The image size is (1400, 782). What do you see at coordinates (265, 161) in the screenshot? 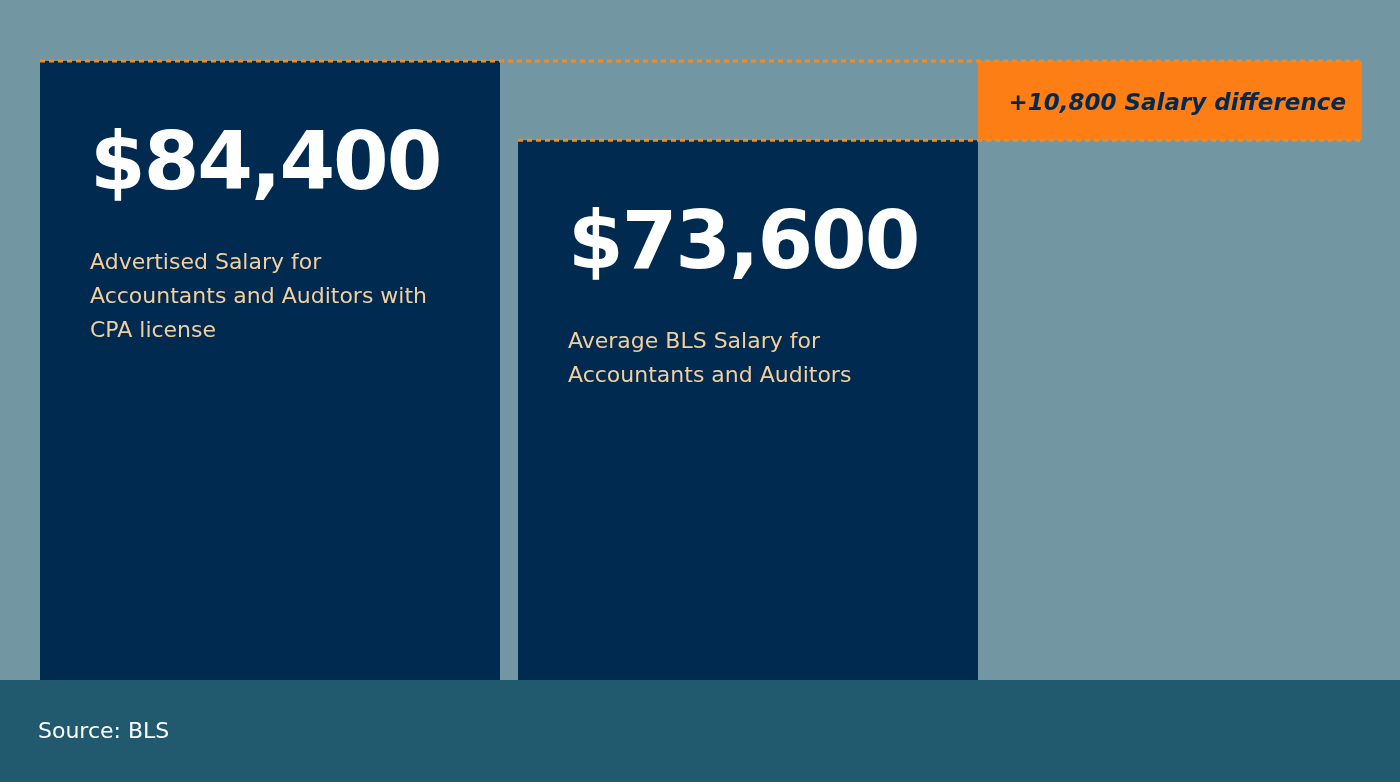
I see `data-label: $84,400` at bounding box center [265, 161].